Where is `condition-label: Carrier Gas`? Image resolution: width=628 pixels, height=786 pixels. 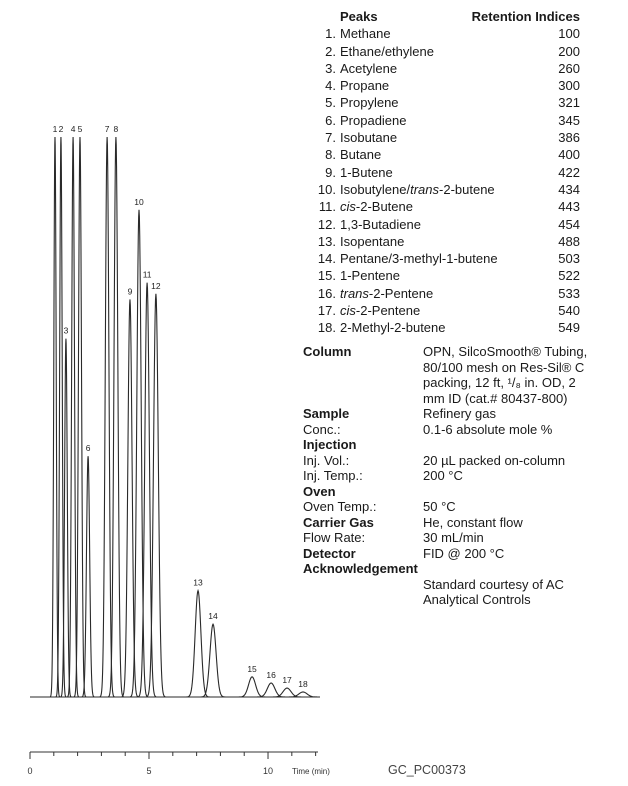 condition-label: Carrier Gas is located at coordinates (338, 522).